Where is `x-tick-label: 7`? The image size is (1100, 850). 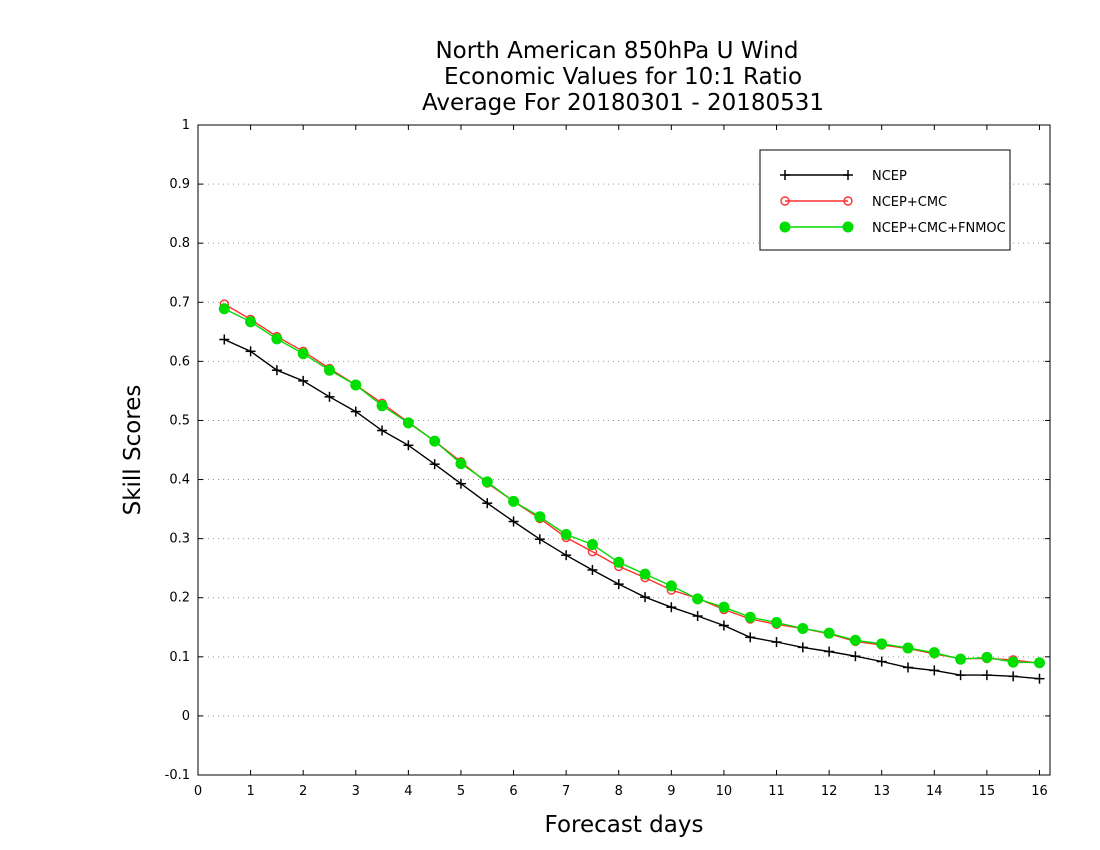
x-tick-label: 7 is located at coordinates (566, 791).